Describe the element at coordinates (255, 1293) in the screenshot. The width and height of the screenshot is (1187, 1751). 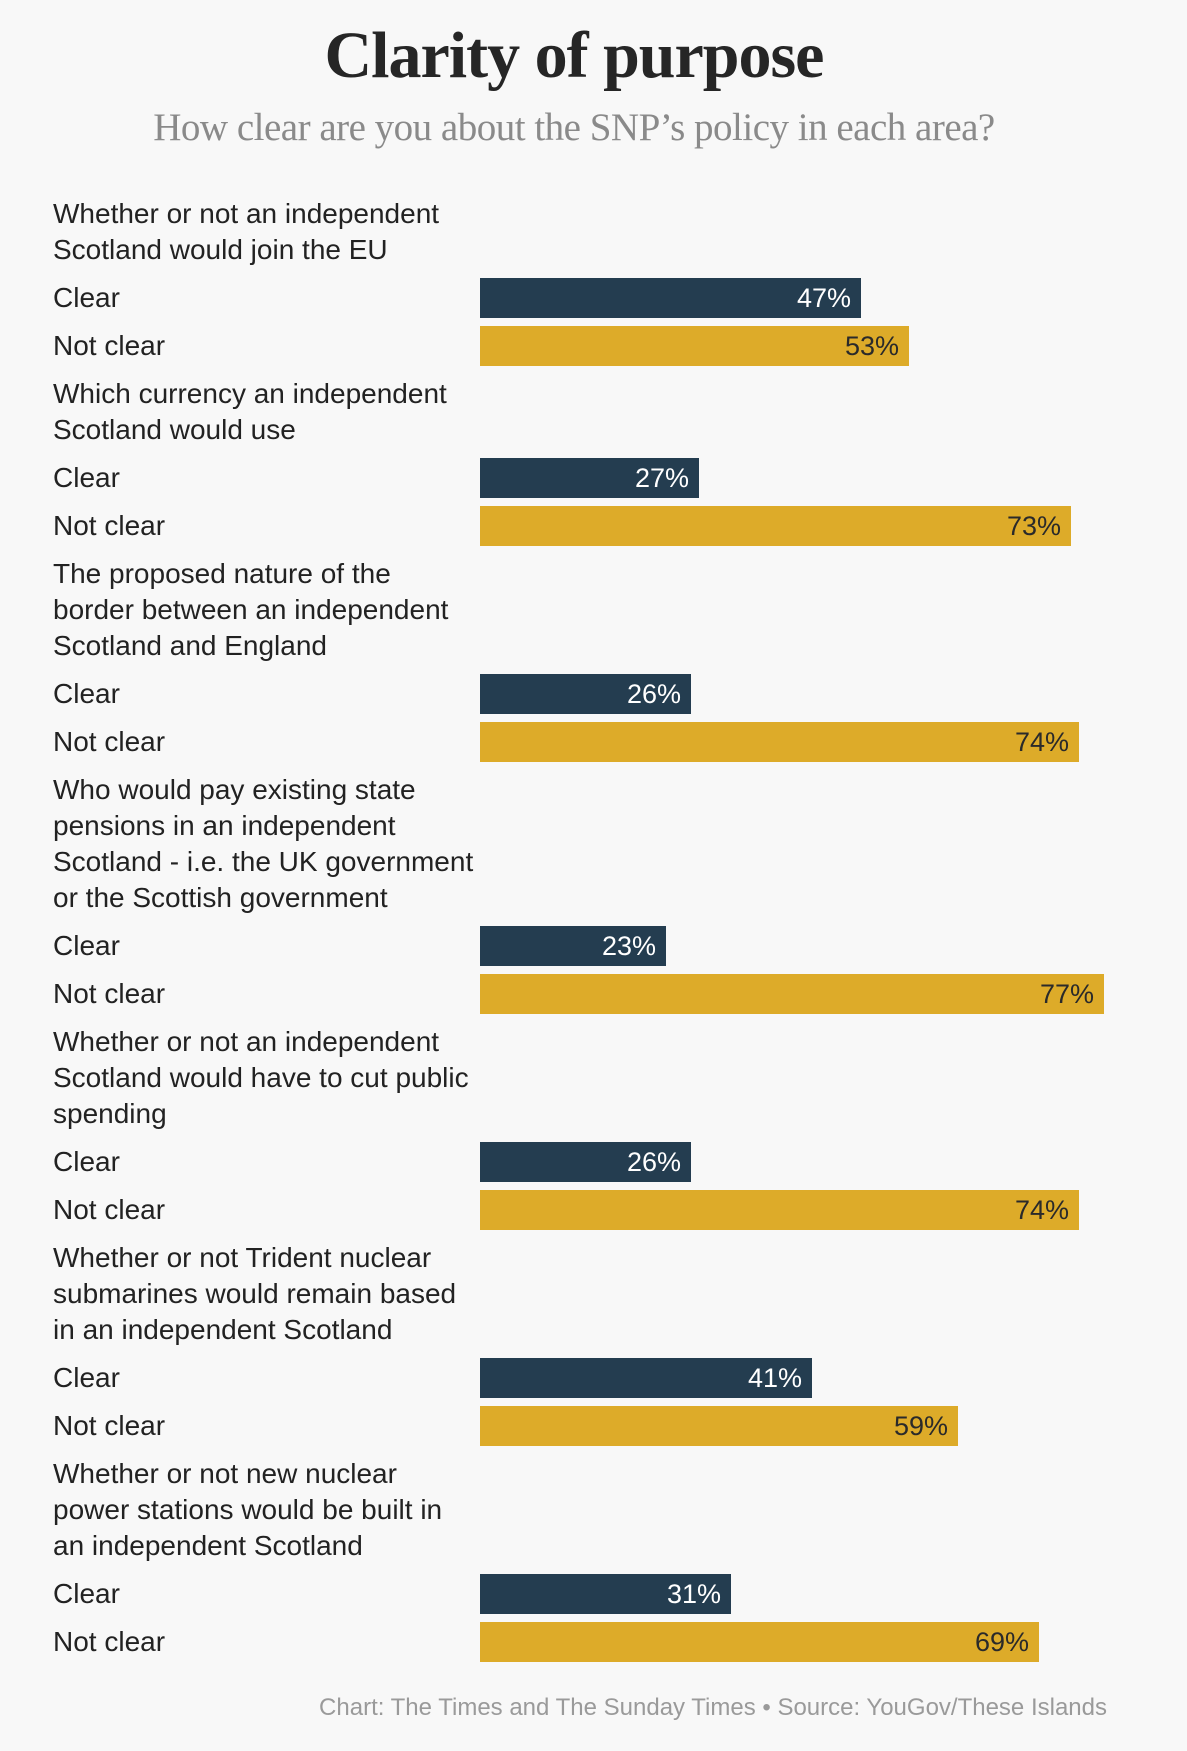
I see `question-line: submarines would remain based` at that location.